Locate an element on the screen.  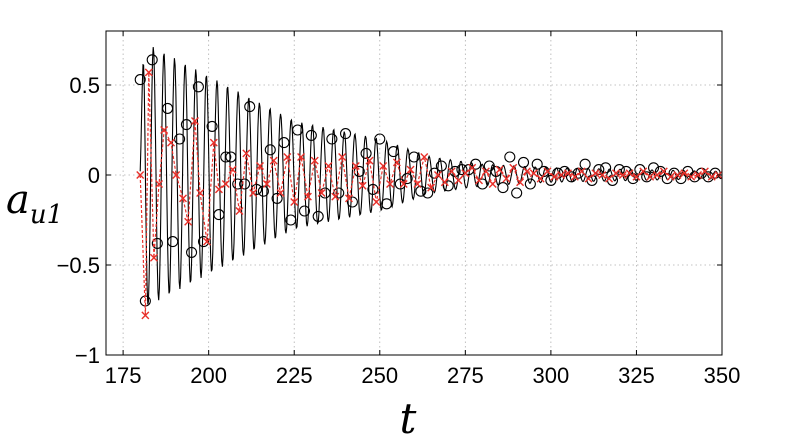
x-tick-label: 325 is located at coordinates (636, 375).